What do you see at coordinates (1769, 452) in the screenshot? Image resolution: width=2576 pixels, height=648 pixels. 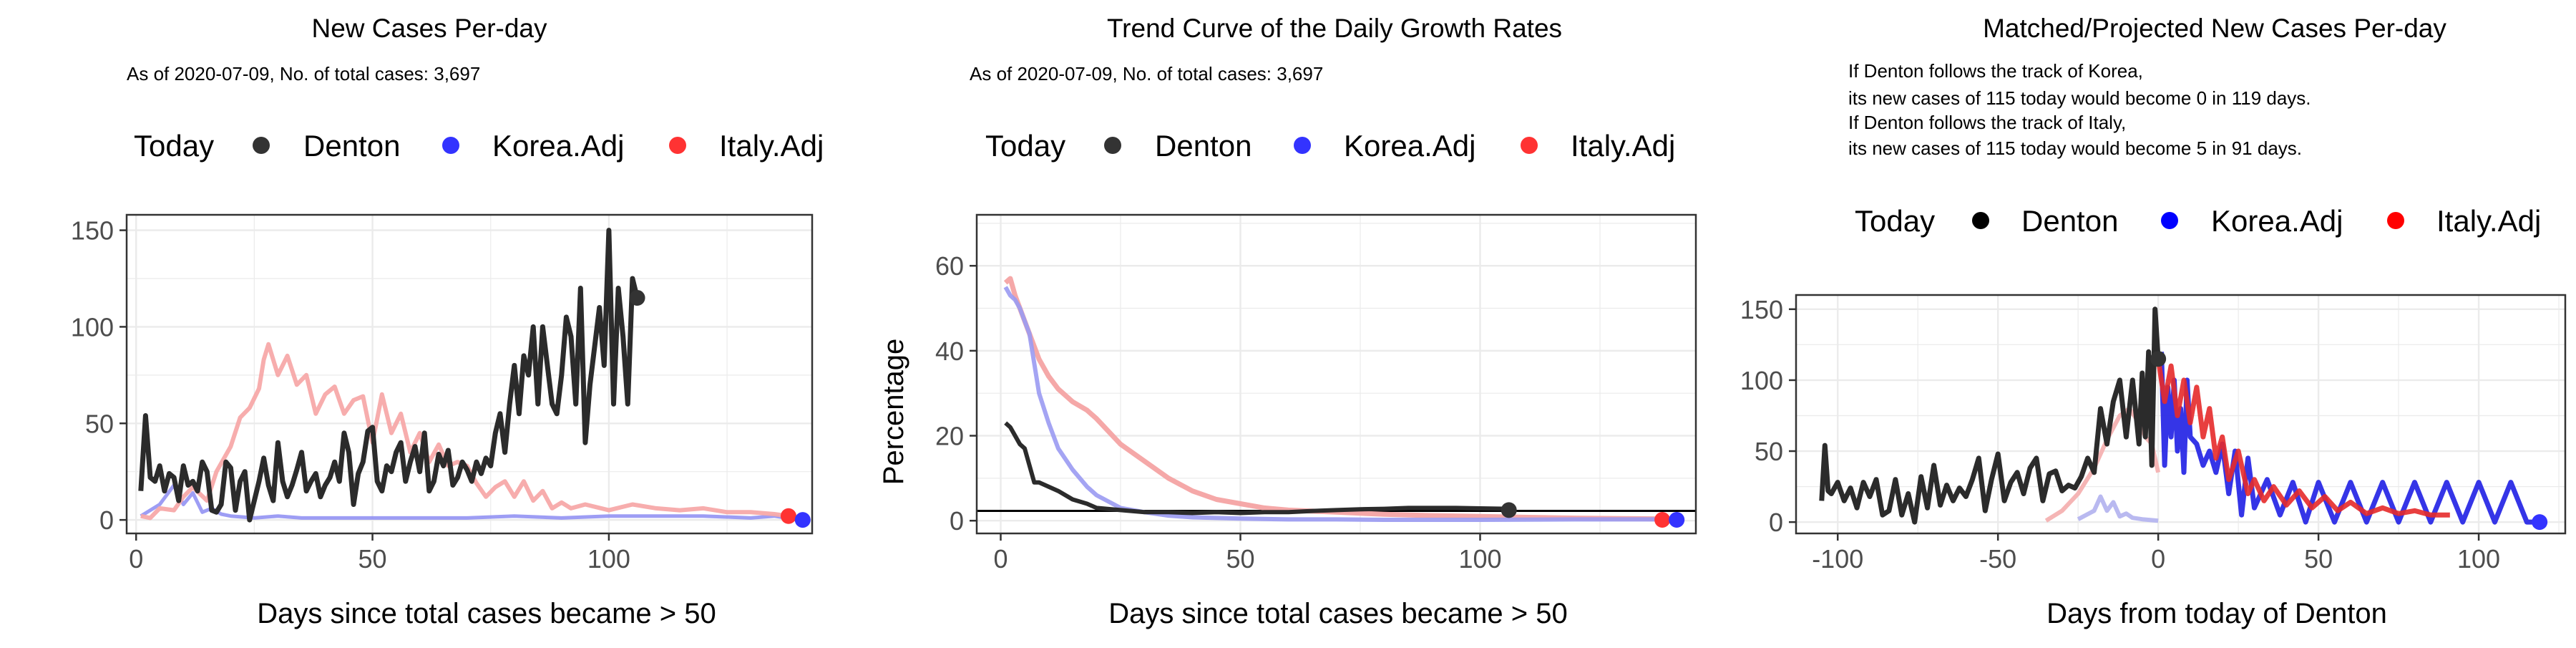 I see `panel3-y-tick-label: 50` at bounding box center [1769, 452].